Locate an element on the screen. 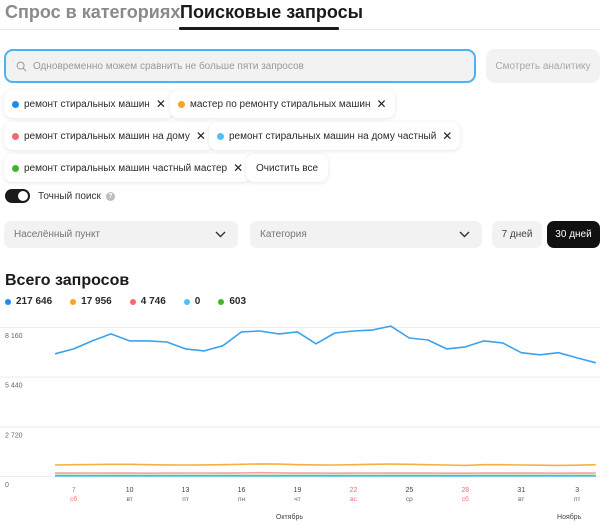 The image size is (600, 526). legend-total: 4 746 is located at coordinates (153, 301).